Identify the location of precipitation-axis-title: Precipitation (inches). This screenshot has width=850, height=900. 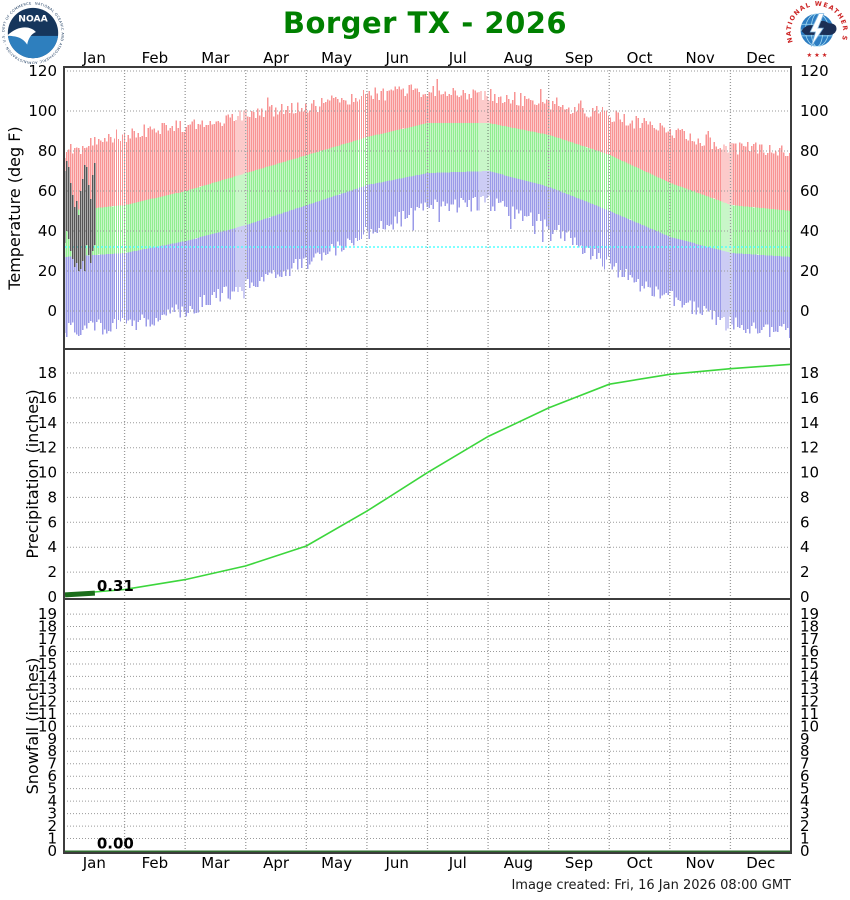
(32, 473).